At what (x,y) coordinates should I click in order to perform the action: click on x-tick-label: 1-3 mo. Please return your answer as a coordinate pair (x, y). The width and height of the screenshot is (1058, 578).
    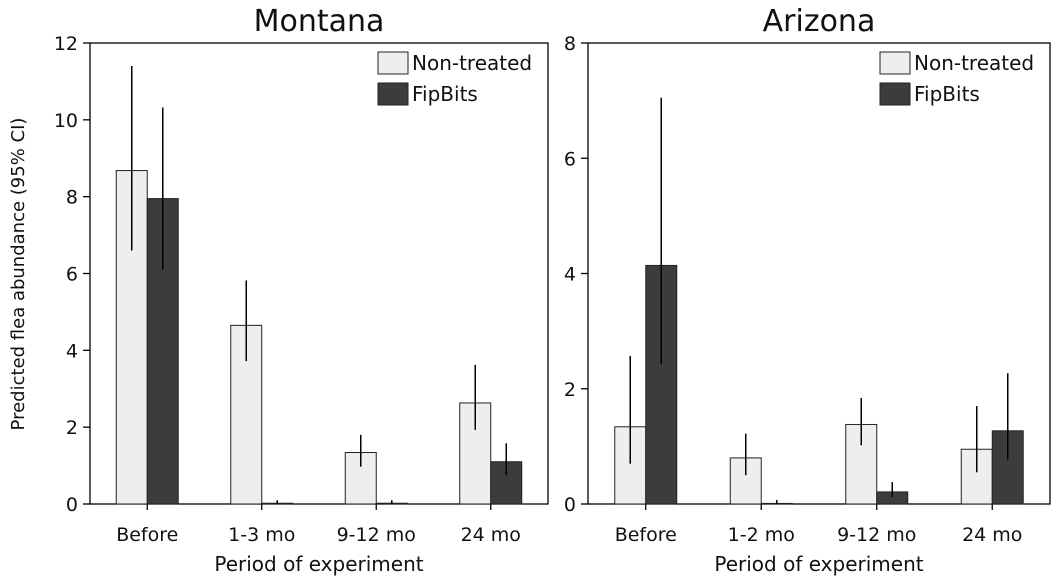
    Looking at the image, I should click on (261, 535).